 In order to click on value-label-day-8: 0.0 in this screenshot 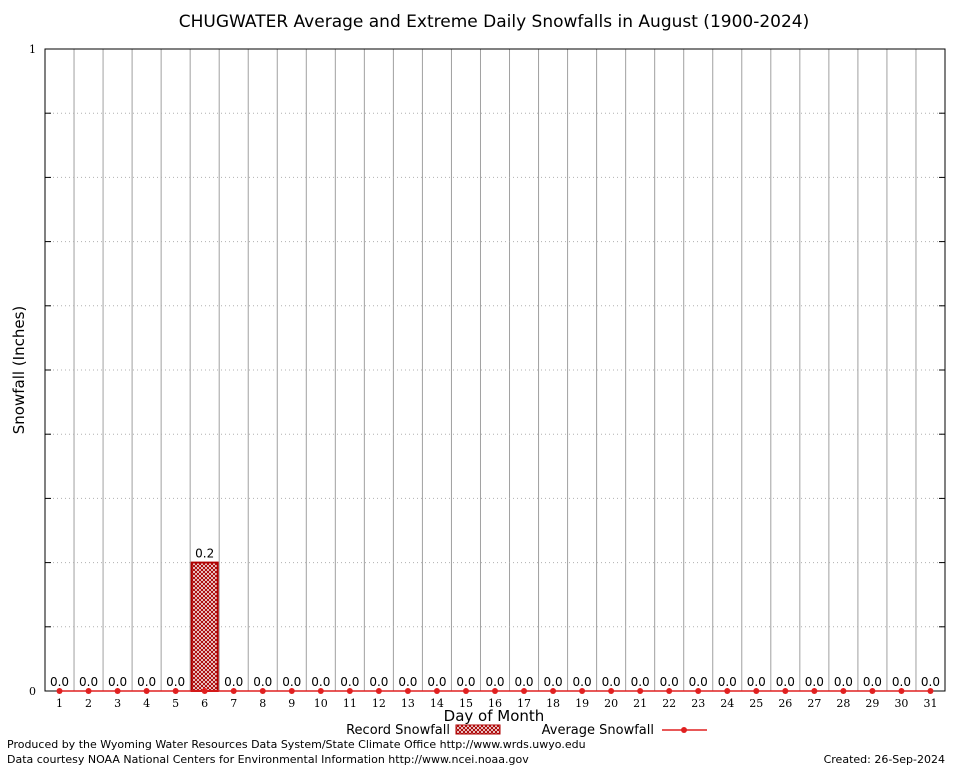, I will do `click(262, 682)`.